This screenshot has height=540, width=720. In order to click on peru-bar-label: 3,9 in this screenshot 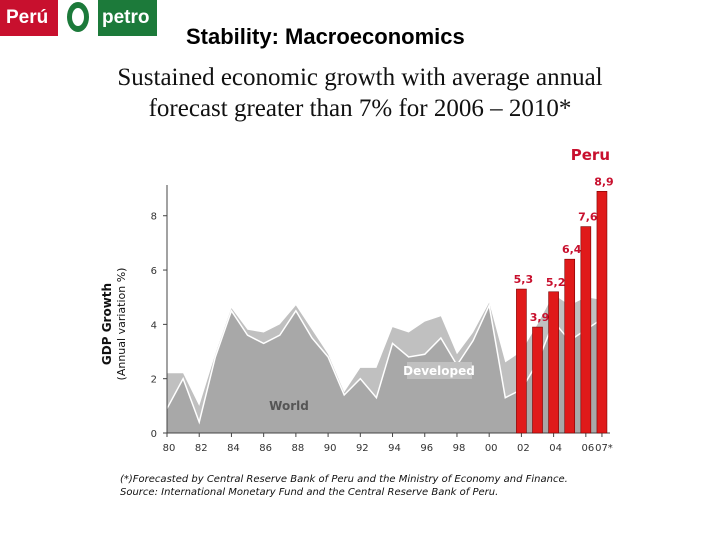, I will do `click(540, 317)`.